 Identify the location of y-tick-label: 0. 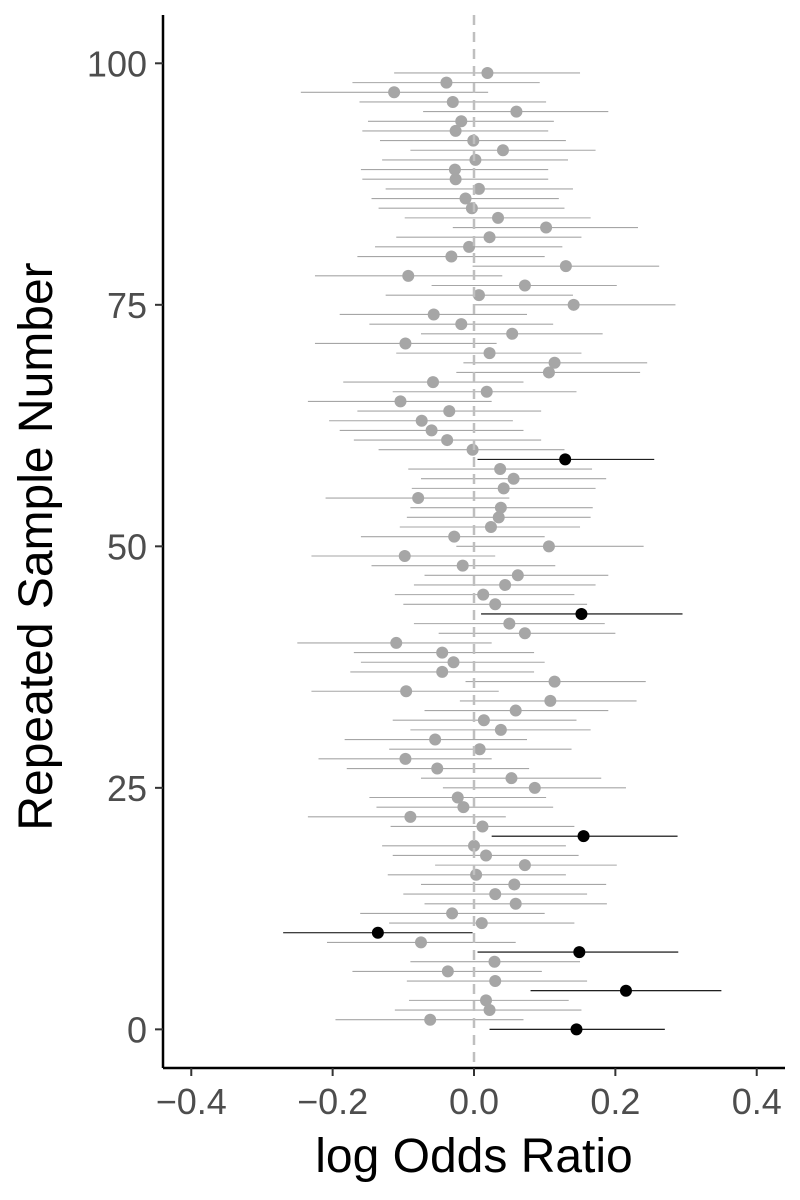
(137, 1029).